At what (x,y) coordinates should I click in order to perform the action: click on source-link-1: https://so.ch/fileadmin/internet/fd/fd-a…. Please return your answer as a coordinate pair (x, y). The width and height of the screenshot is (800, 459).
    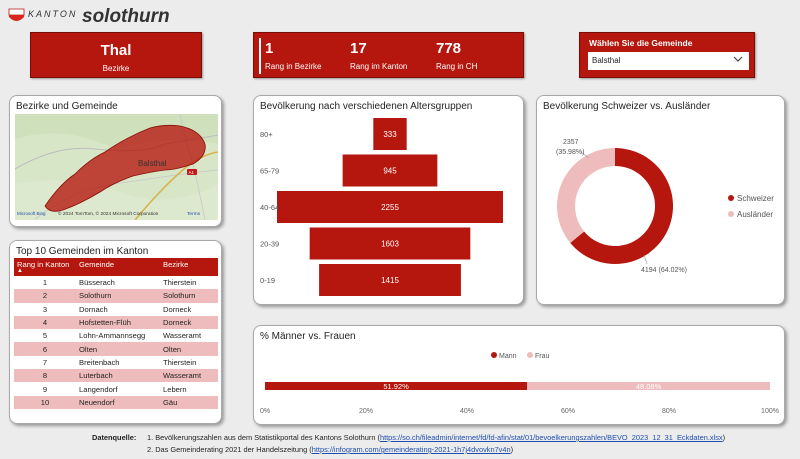
    Looking at the image, I should click on (551, 437).